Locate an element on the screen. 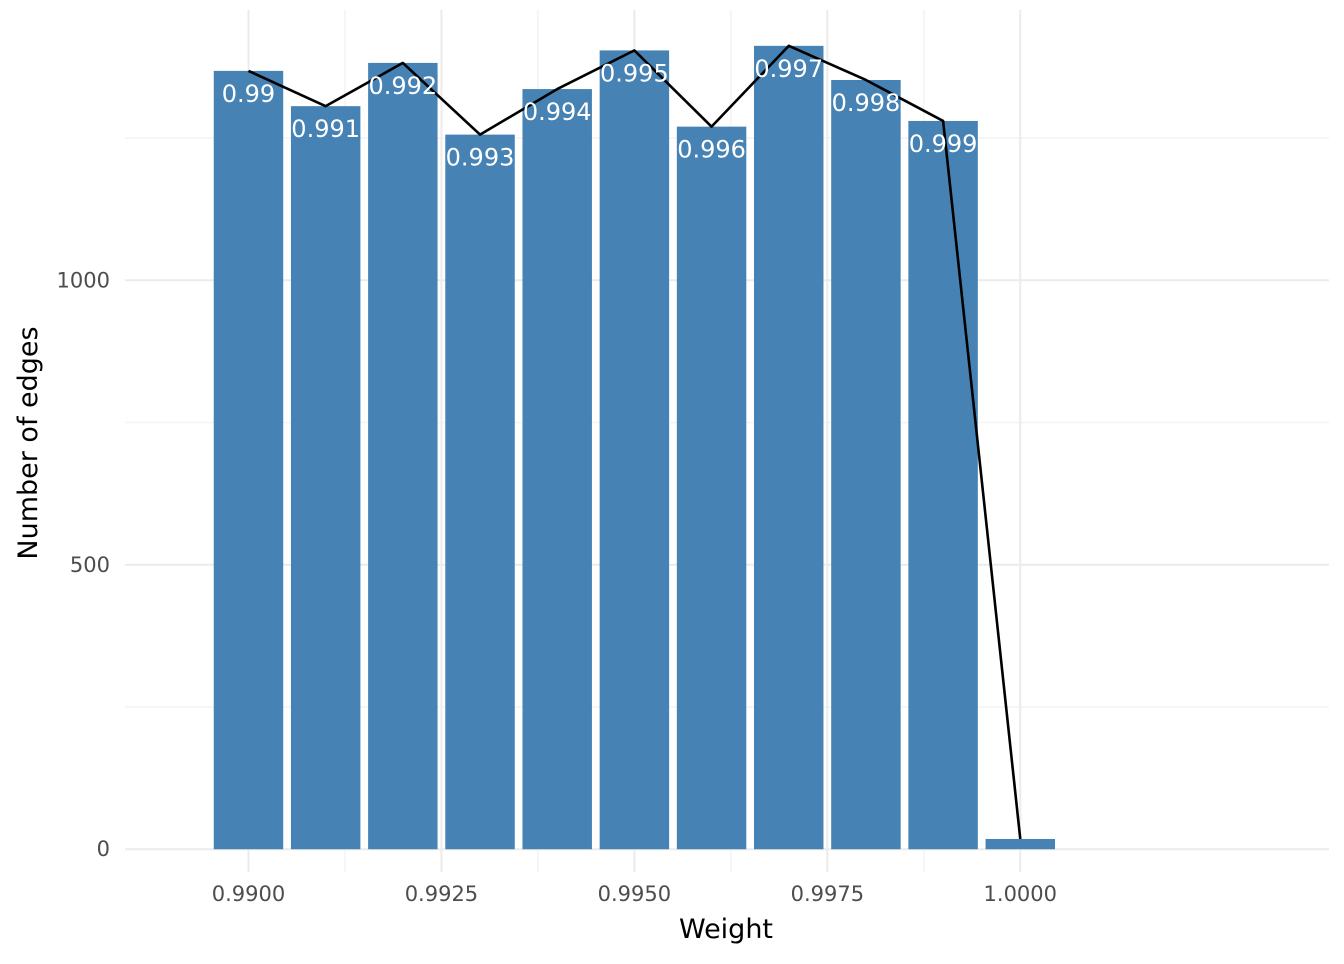 The width and height of the screenshot is (1344, 964). bar-label: 0.995 is located at coordinates (634, 73).